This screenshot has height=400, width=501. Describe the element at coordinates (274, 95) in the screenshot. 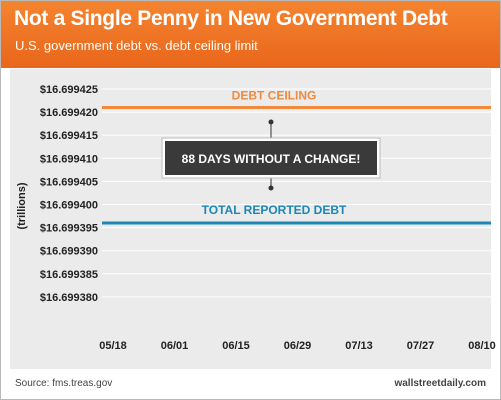

I see `debt-ceiling-label: DEBT CEILING` at that location.